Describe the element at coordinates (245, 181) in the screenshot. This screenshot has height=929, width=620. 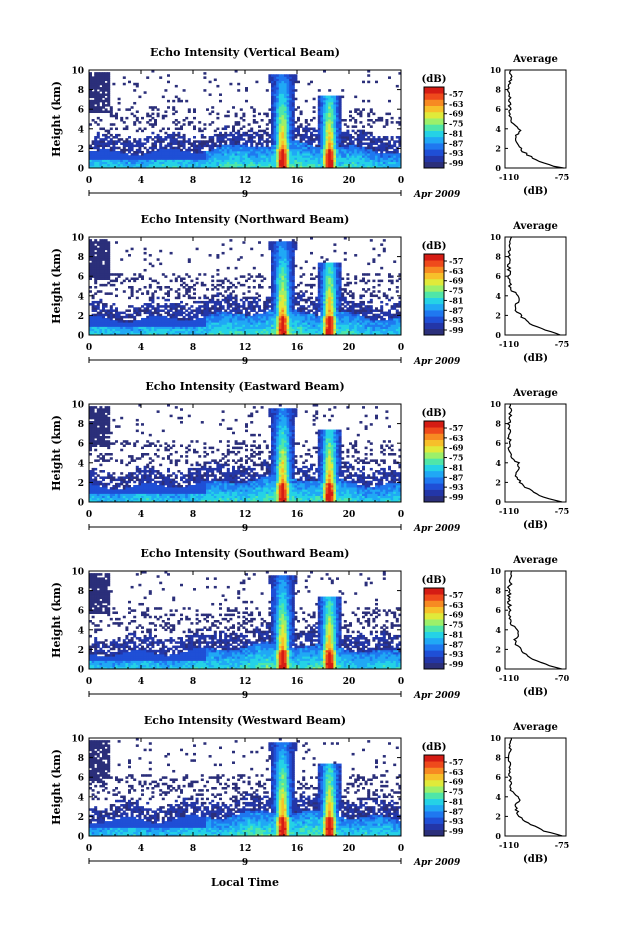
I see `x-tick-label: 12` at that location.